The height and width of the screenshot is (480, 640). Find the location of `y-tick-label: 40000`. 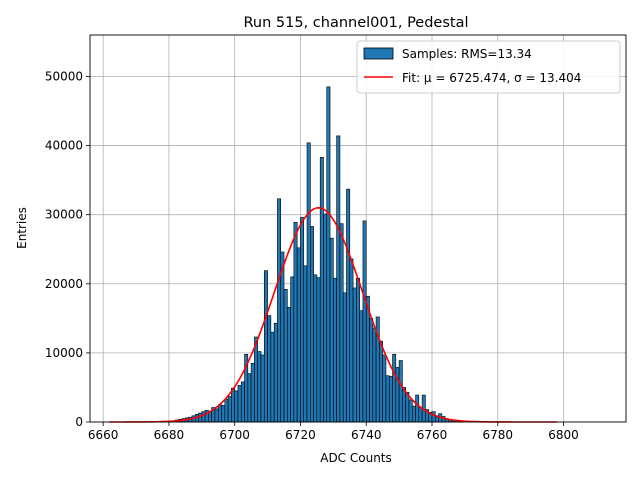

y-tick-label: 40000 is located at coordinates (64, 146).